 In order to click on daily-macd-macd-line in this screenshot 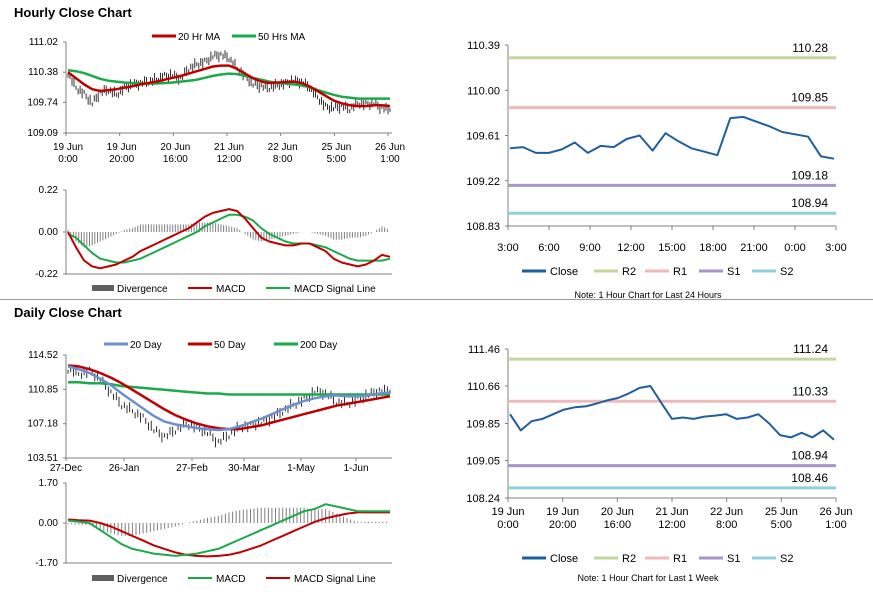, I will do `click(228, 530)`.